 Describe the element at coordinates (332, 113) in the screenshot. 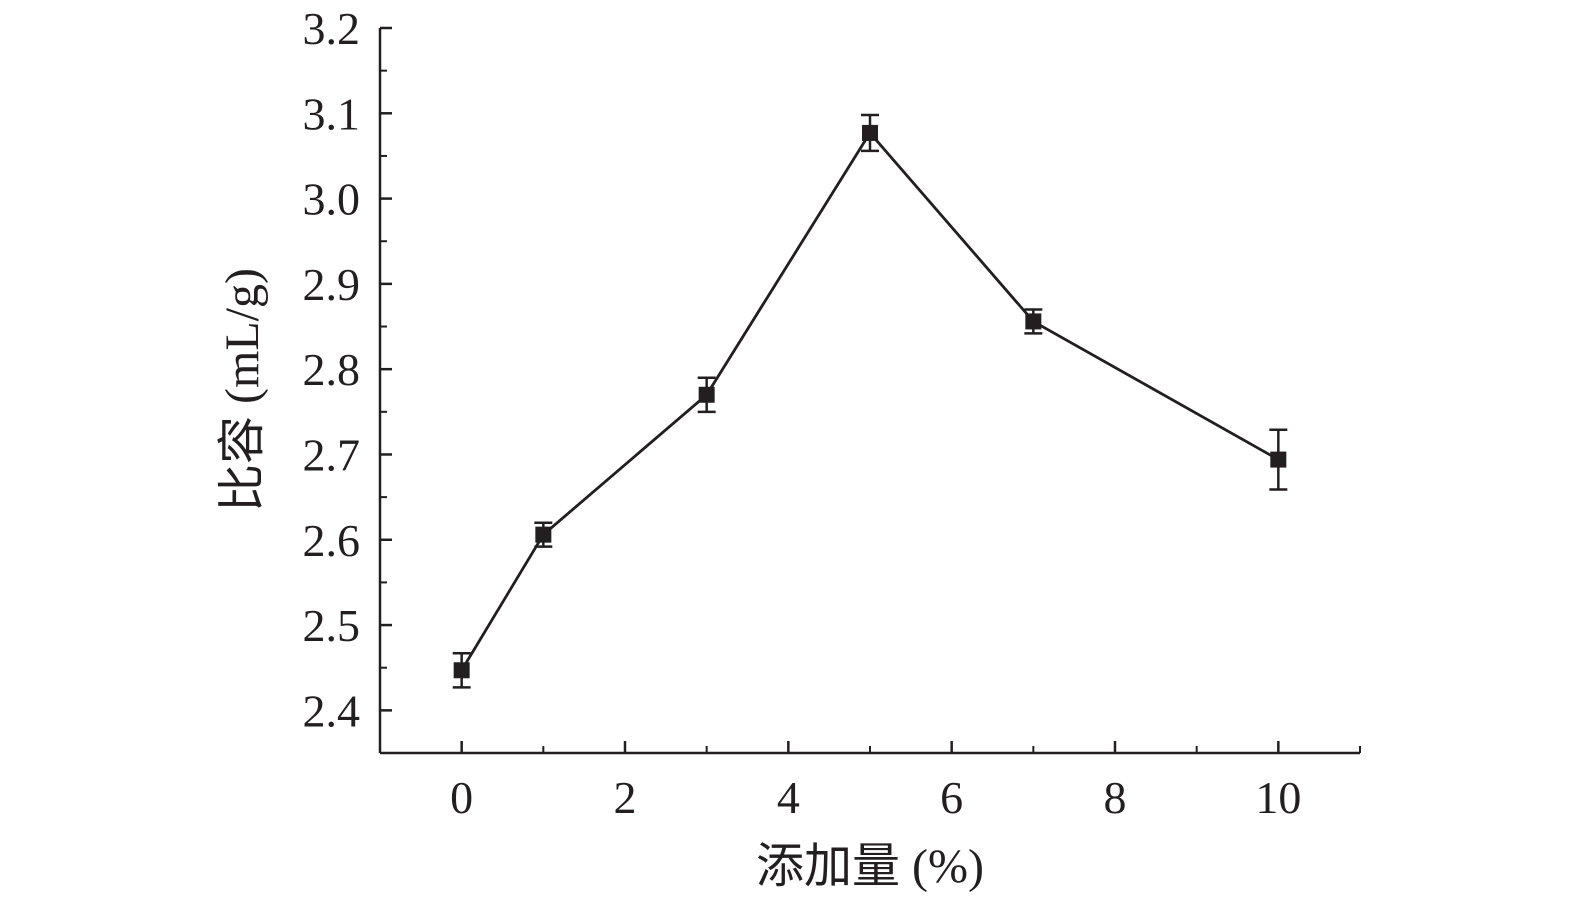

I see `y-tick-label: 3.1` at that location.